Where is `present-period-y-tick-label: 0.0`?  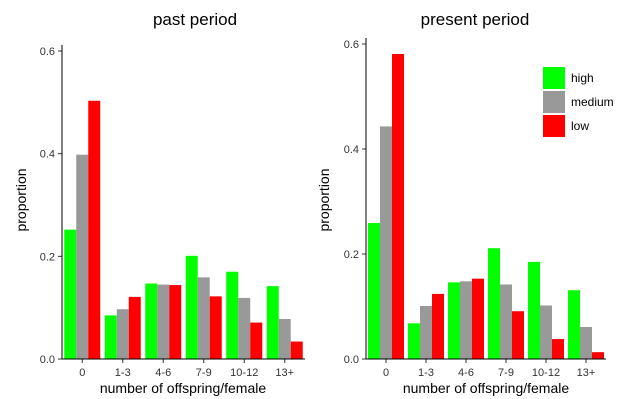
present-period-y-tick-label: 0.0 is located at coordinates (351, 360).